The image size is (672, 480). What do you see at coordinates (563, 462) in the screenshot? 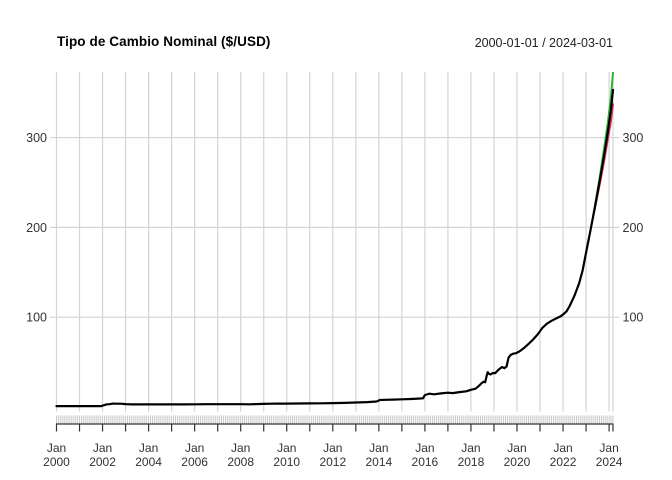
I see `svg-text: 2022` at bounding box center [563, 462].